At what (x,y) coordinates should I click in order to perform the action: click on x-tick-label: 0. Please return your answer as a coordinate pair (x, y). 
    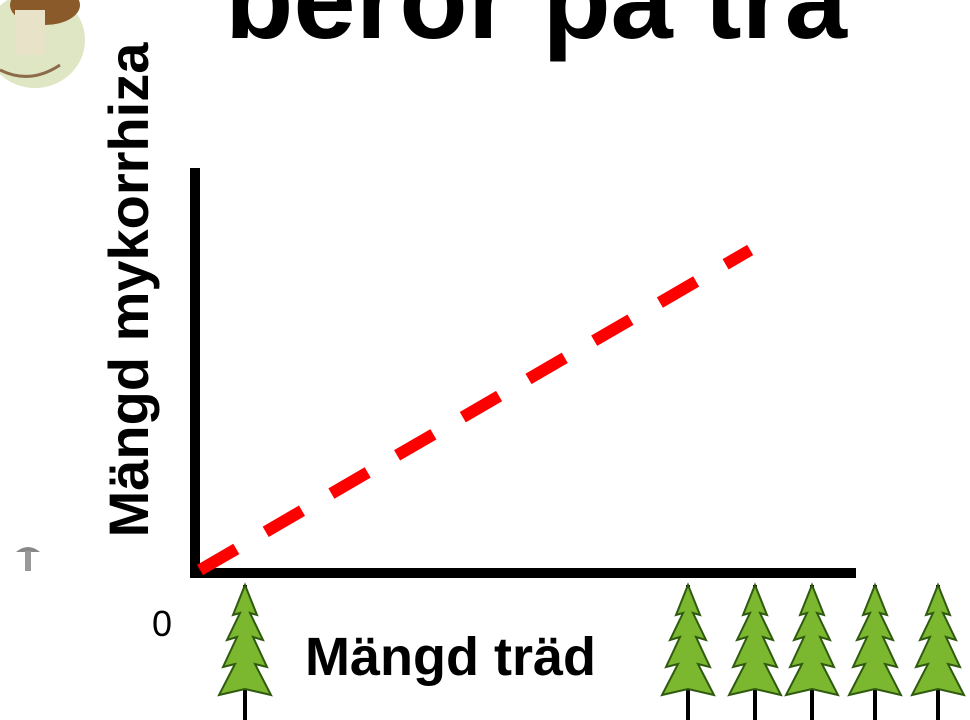
    Looking at the image, I should click on (162, 623).